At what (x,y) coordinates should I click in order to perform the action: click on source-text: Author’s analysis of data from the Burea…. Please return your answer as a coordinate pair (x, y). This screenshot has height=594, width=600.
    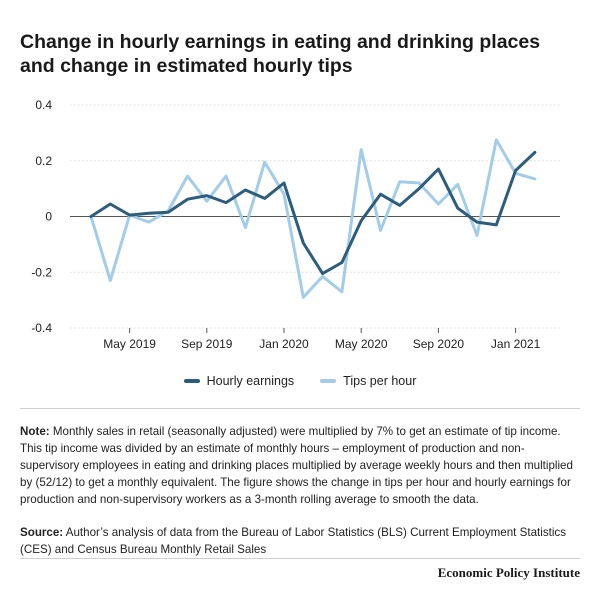
    Looking at the image, I should click on (293, 541).